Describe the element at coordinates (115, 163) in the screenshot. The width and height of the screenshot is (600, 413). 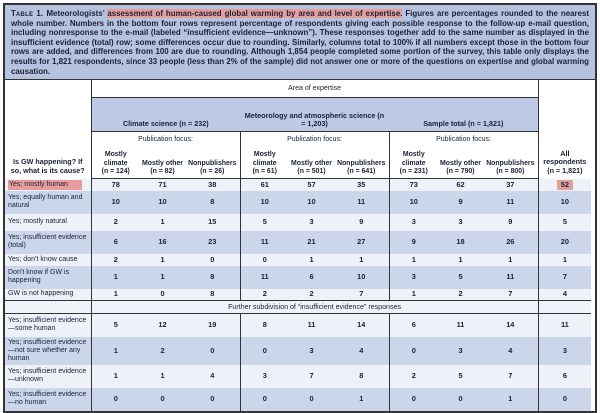
I see `column-header: Mostly climate (n = 124)` at that location.